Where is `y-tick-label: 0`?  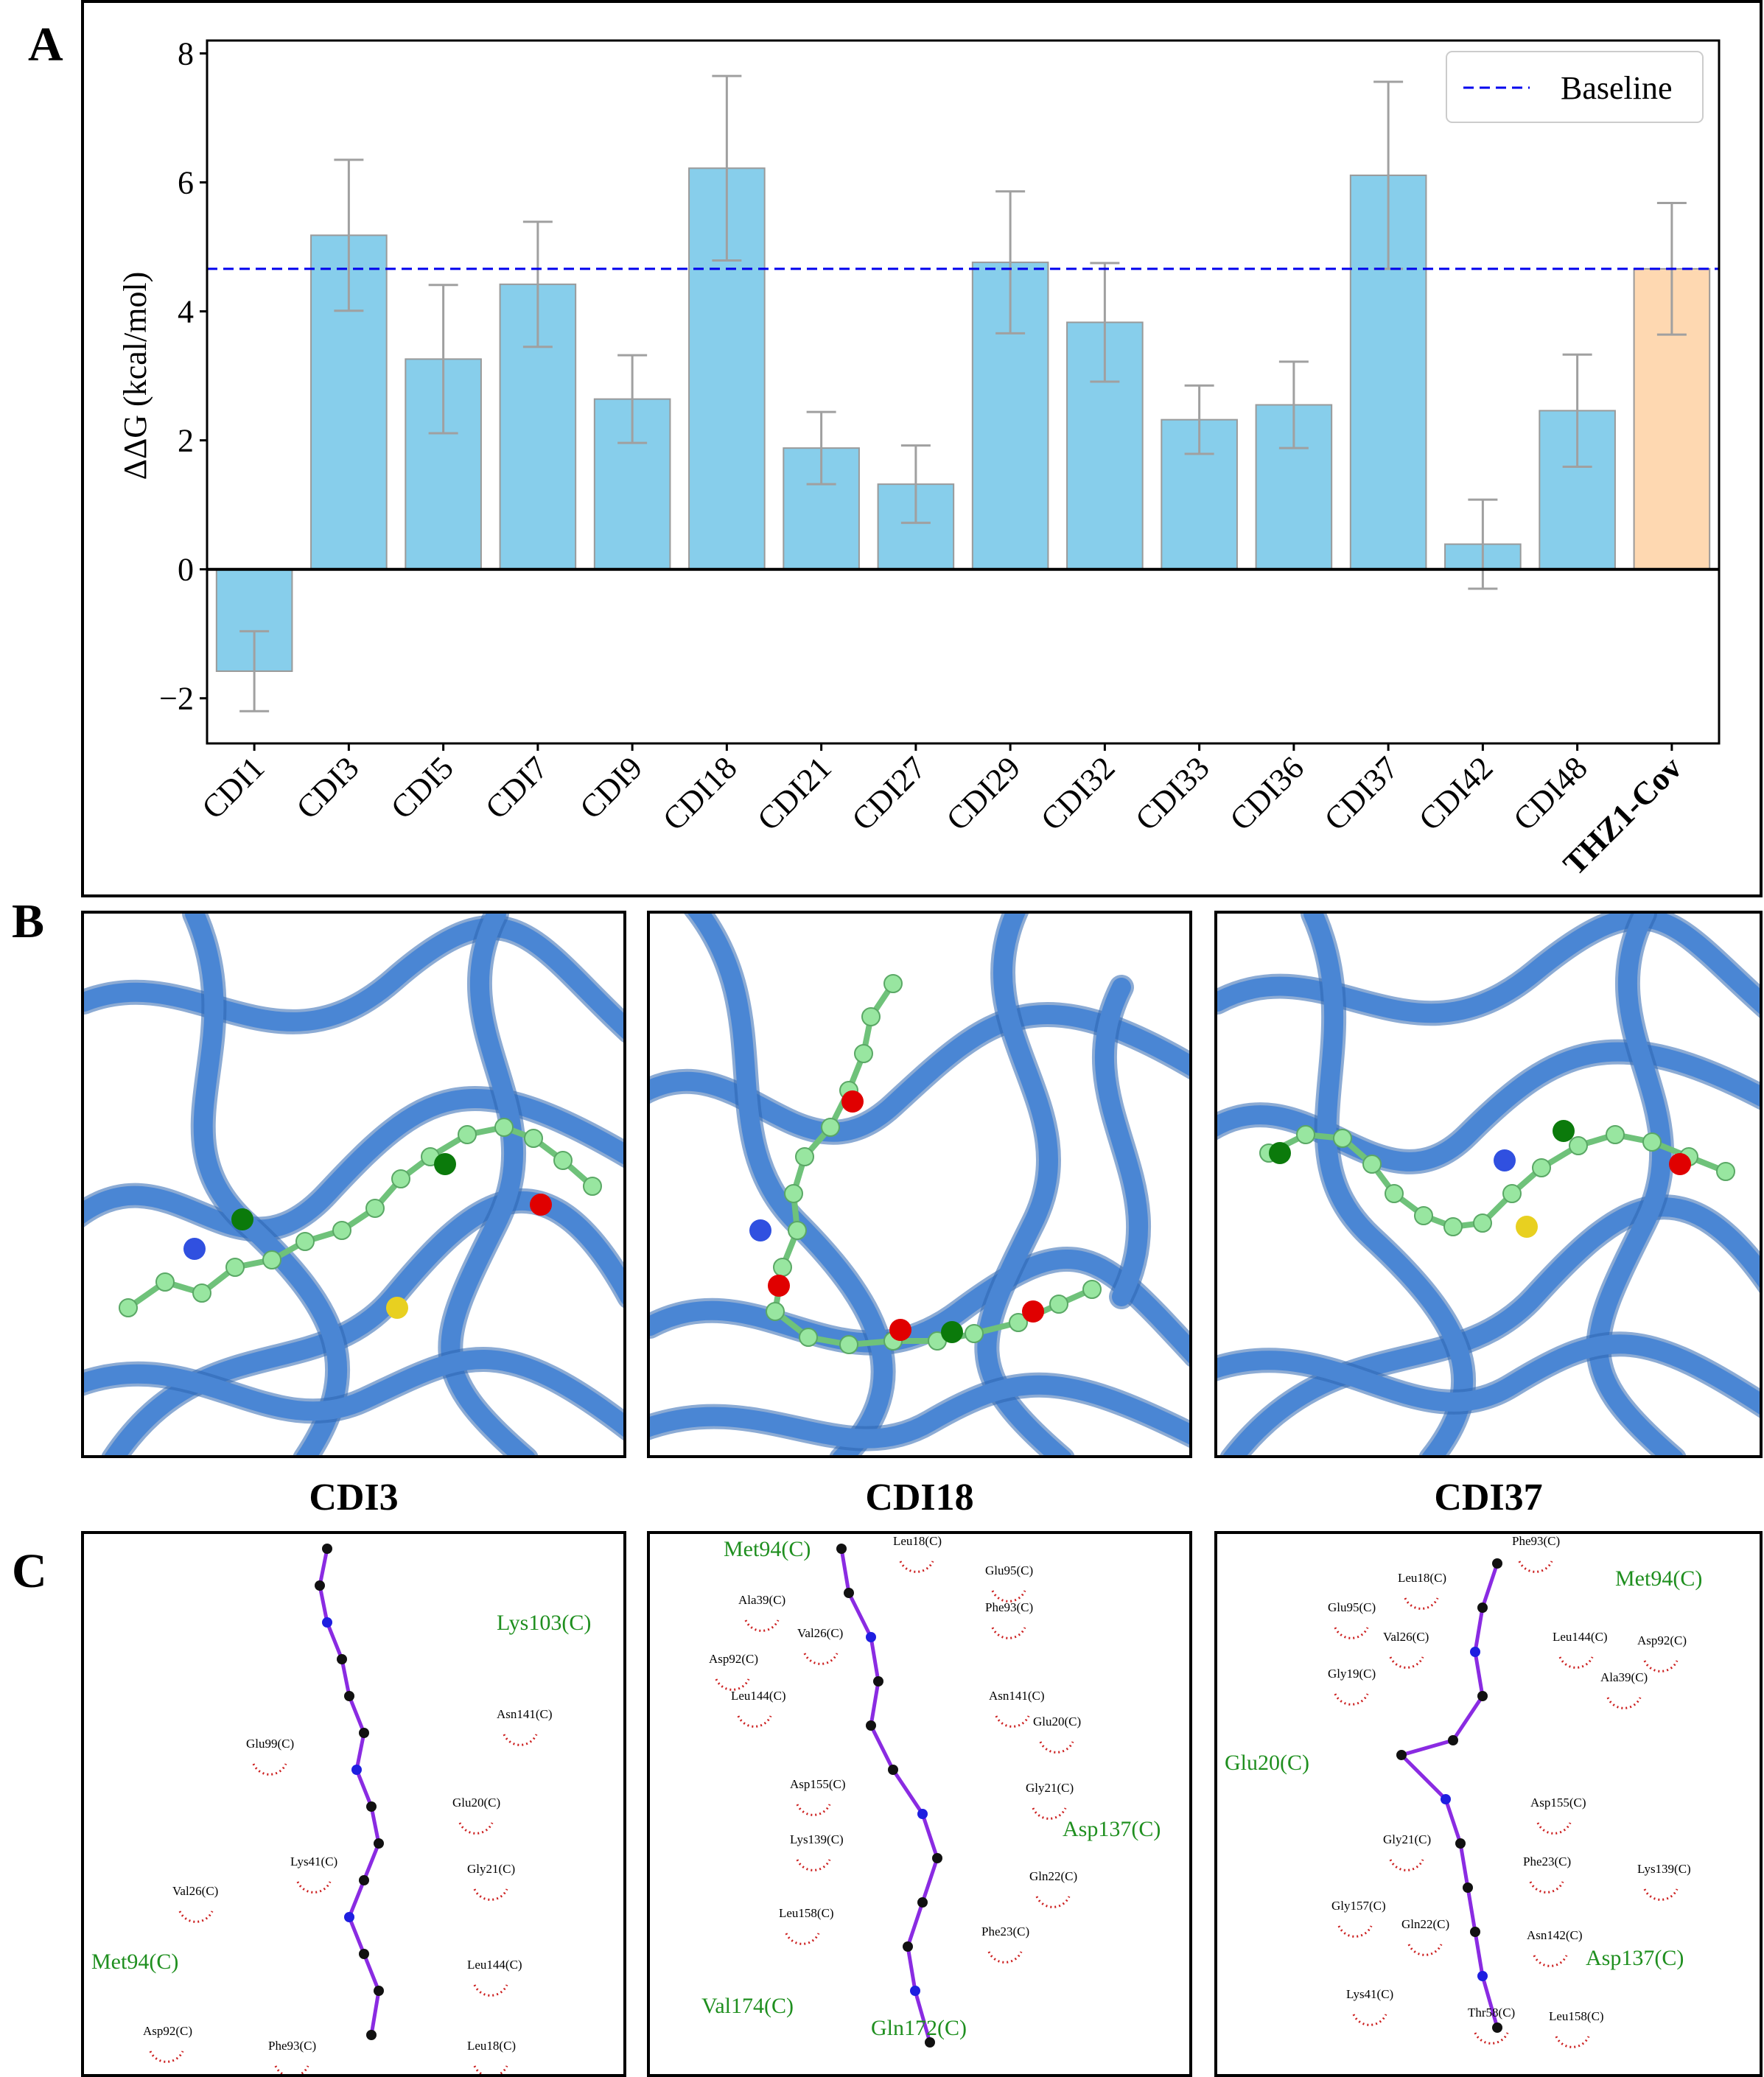
y-tick-label: 0 is located at coordinates (186, 570).